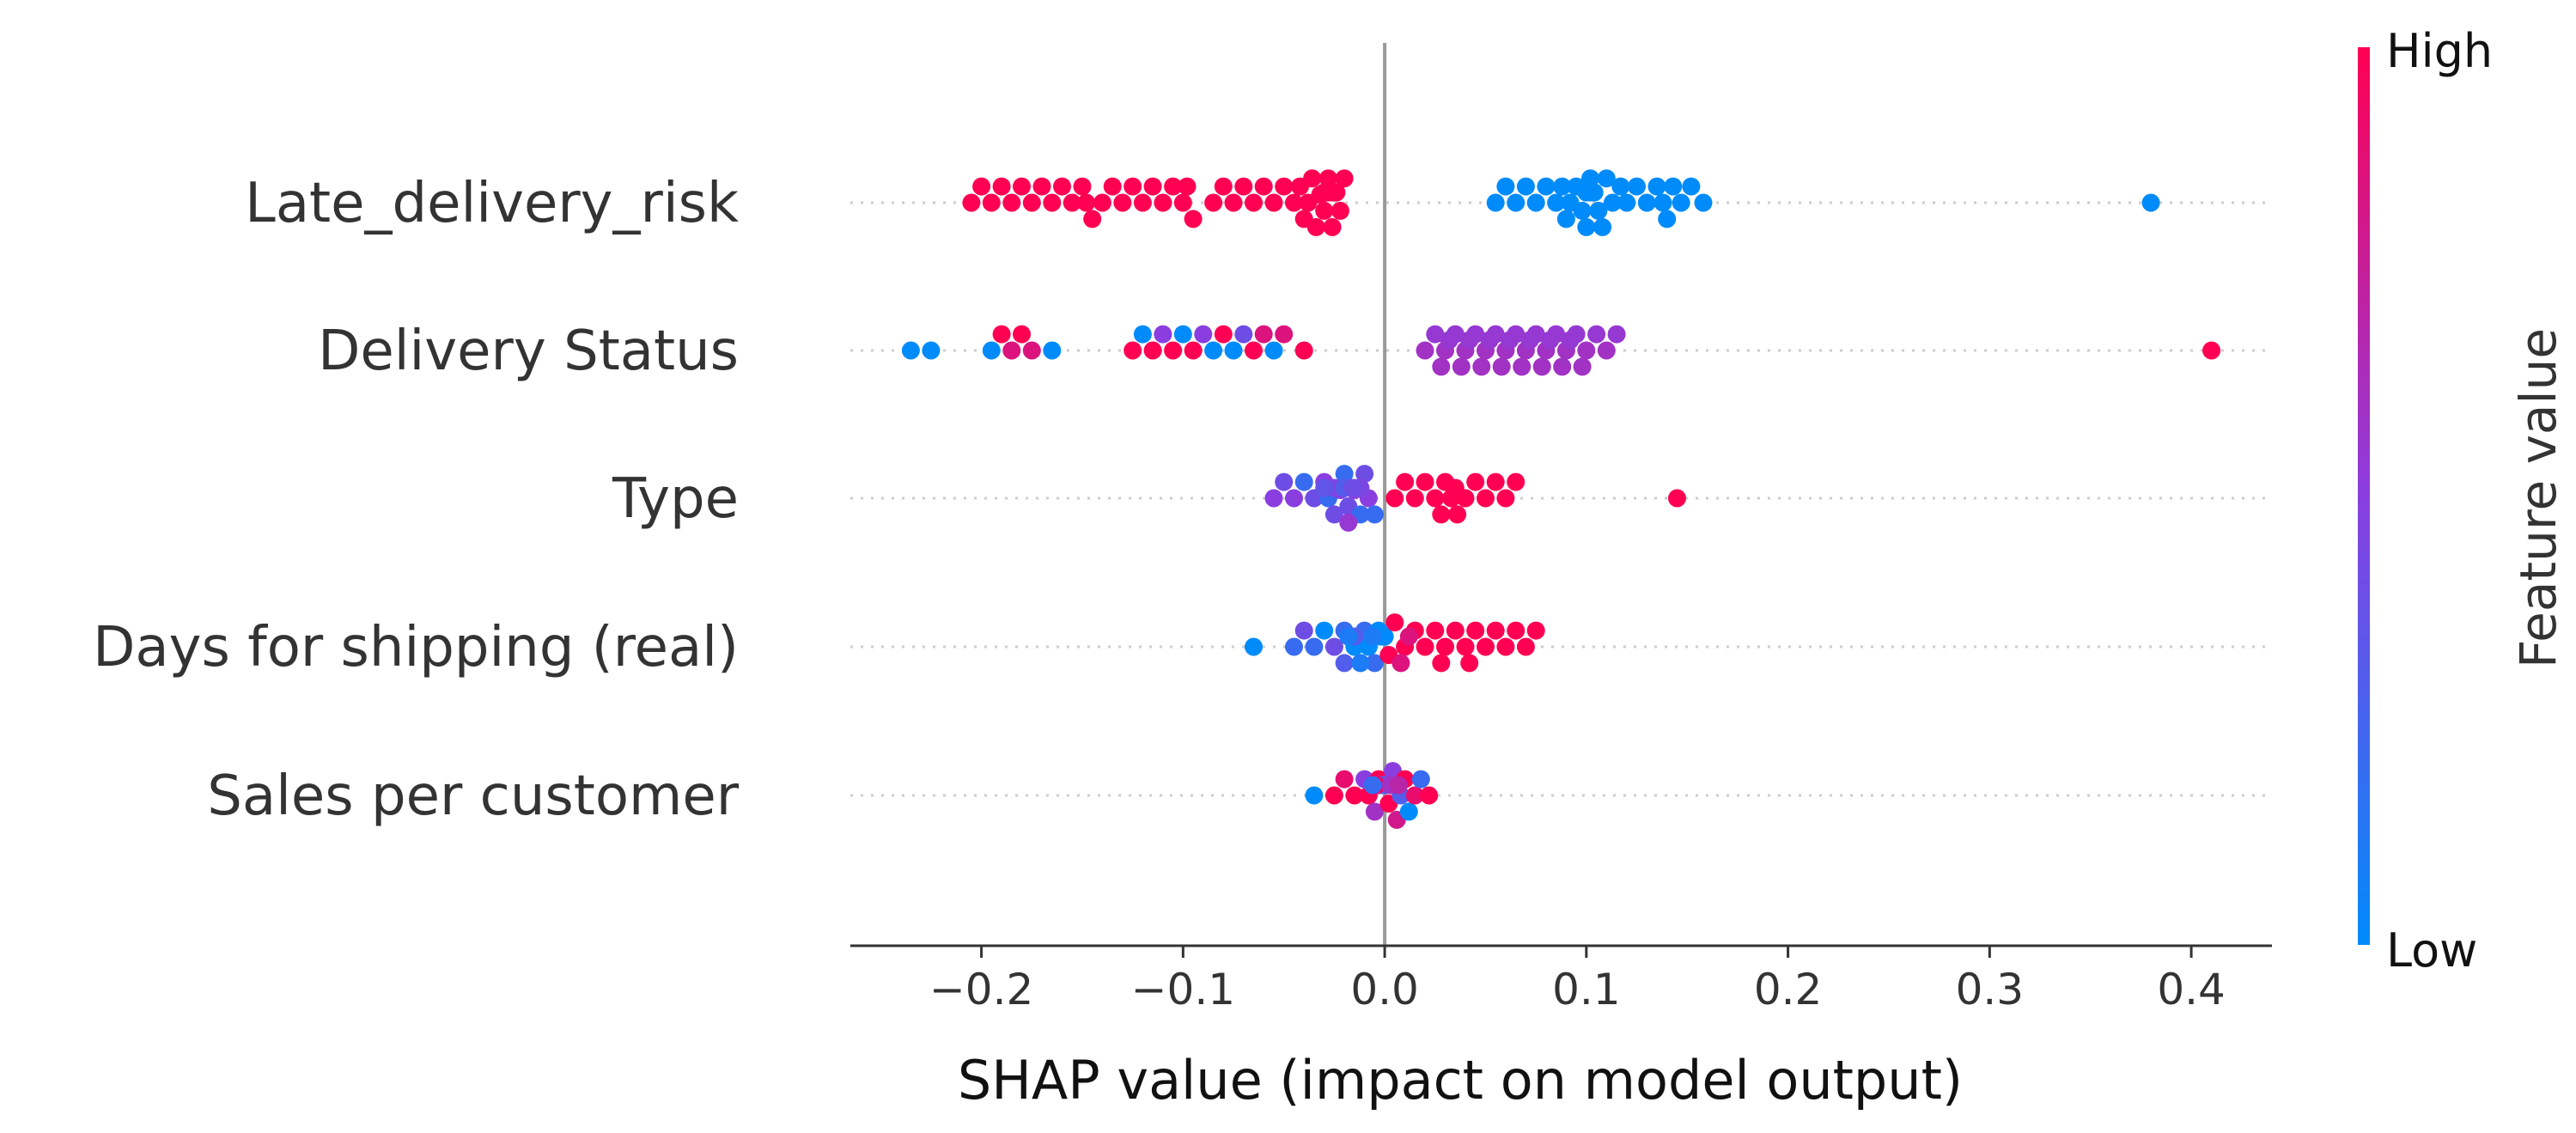 This screenshot has width=2576, height=1133. Describe the element at coordinates (1314, 646) in the screenshot. I see `shap-point-days-for-shipping-real--3` at that location.